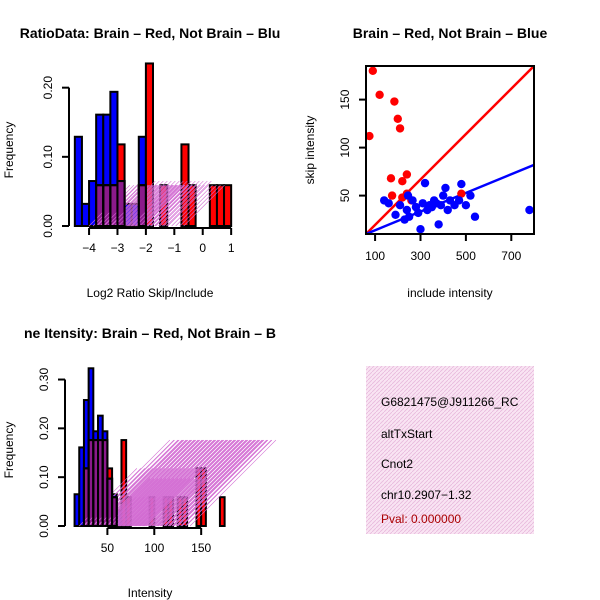  What do you see at coordinates (450, 450) in the screenshot?
I see `info-panel-background` at bounding box center [450, 450].